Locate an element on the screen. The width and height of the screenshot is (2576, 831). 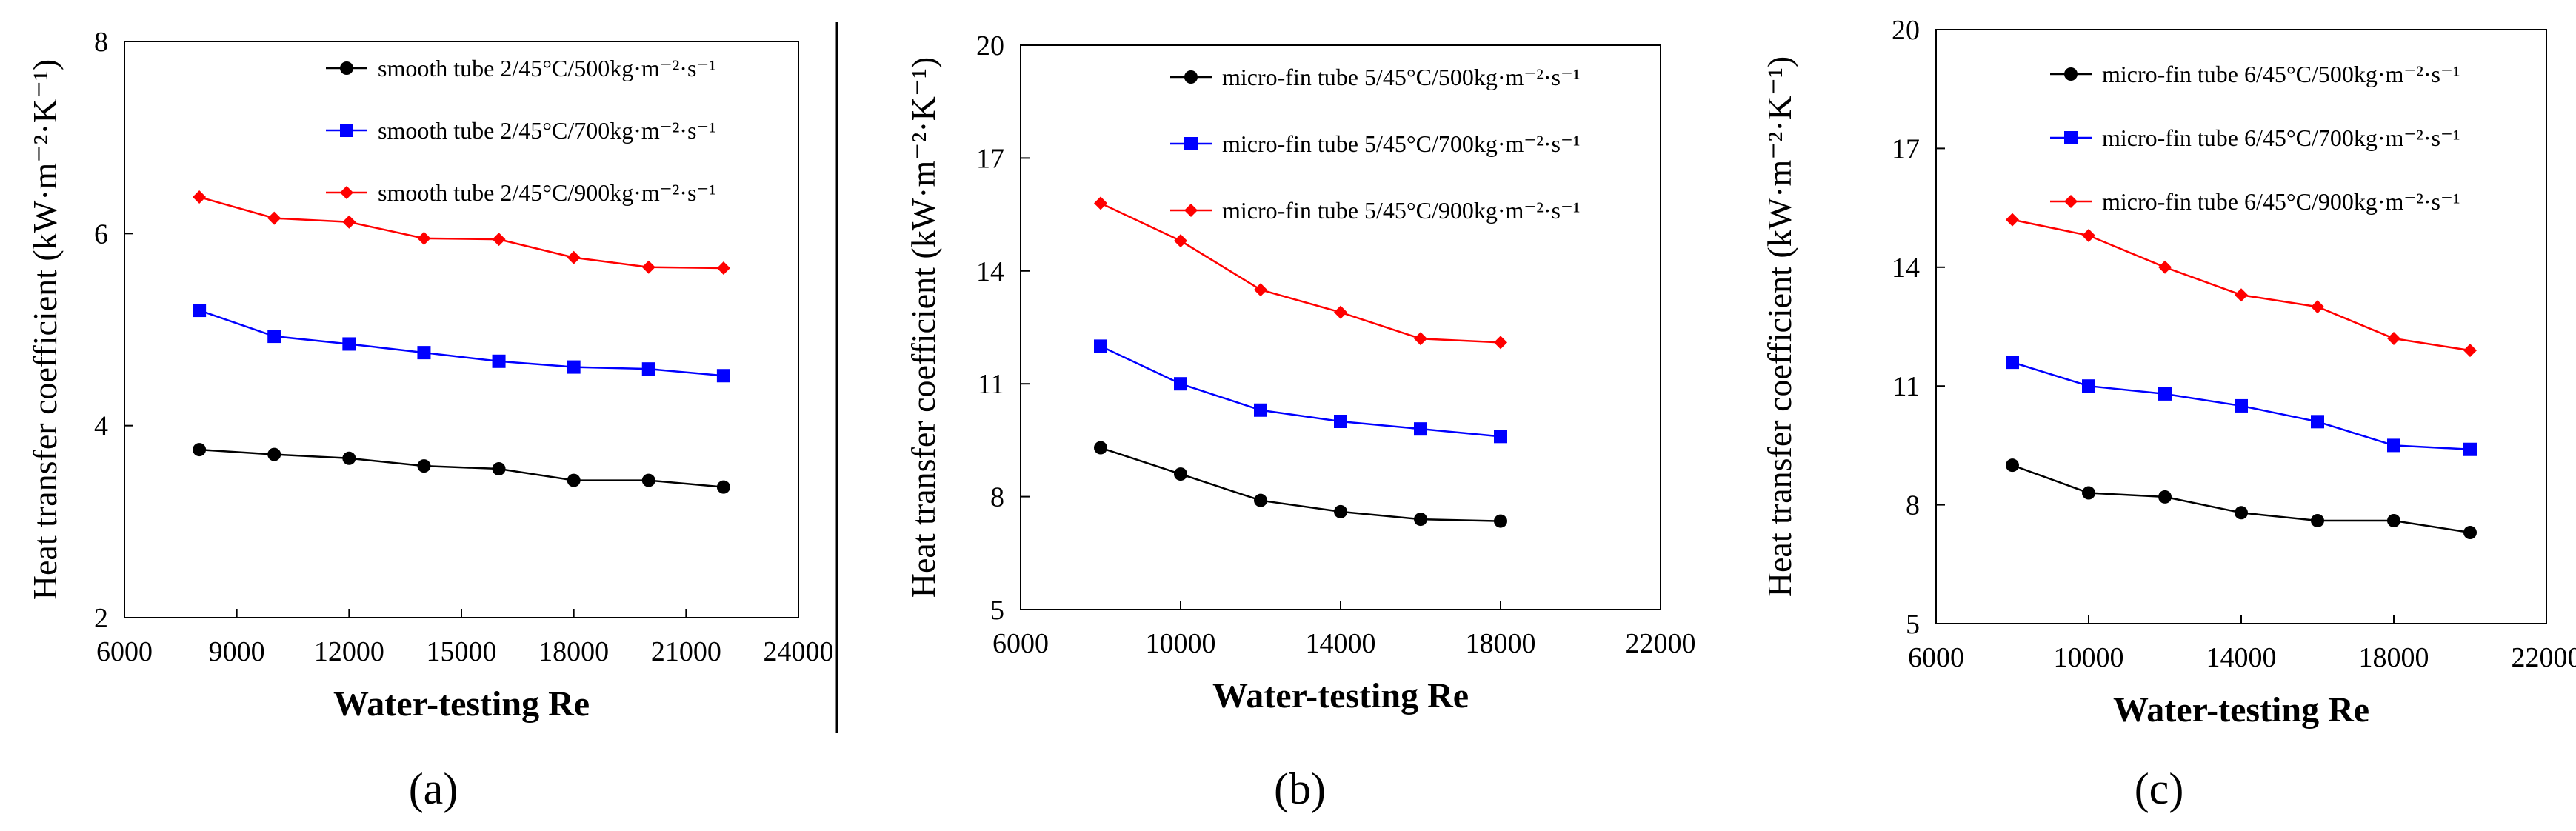
x-tick-label: 12000 is located at coordinates (349, 651).